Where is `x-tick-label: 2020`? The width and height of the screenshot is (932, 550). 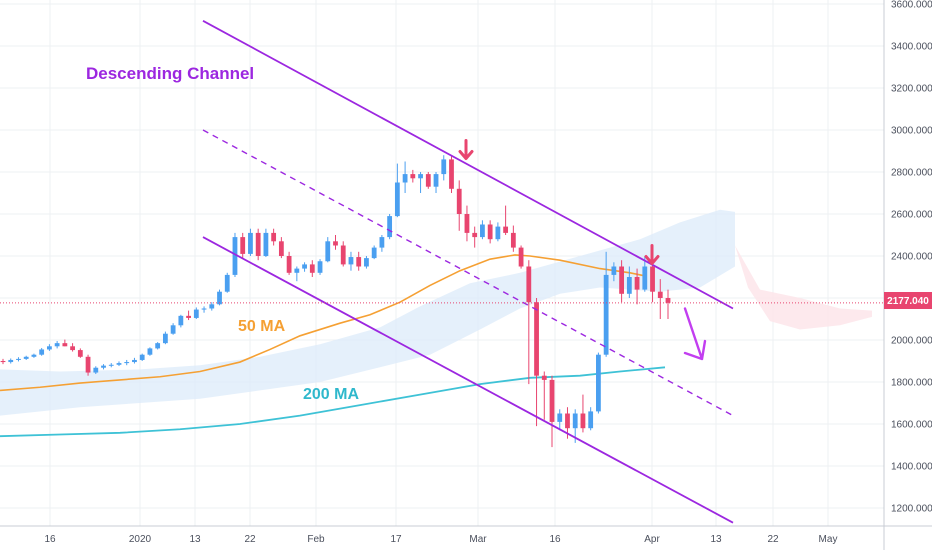
x-tick-label: 2020 is located at coordinates (140, 539).